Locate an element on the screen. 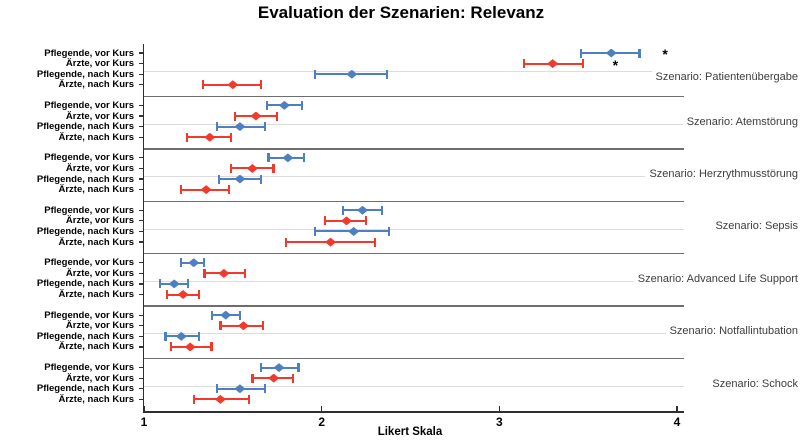  chart-title: Evaluation der Szenarien: Relevanz is located at coordinates (401, 12).